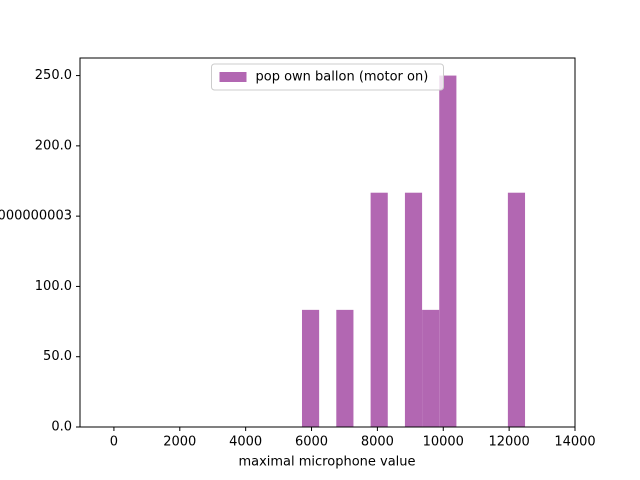  I want to click on x-tick-label: 4000, so click(245, 442).